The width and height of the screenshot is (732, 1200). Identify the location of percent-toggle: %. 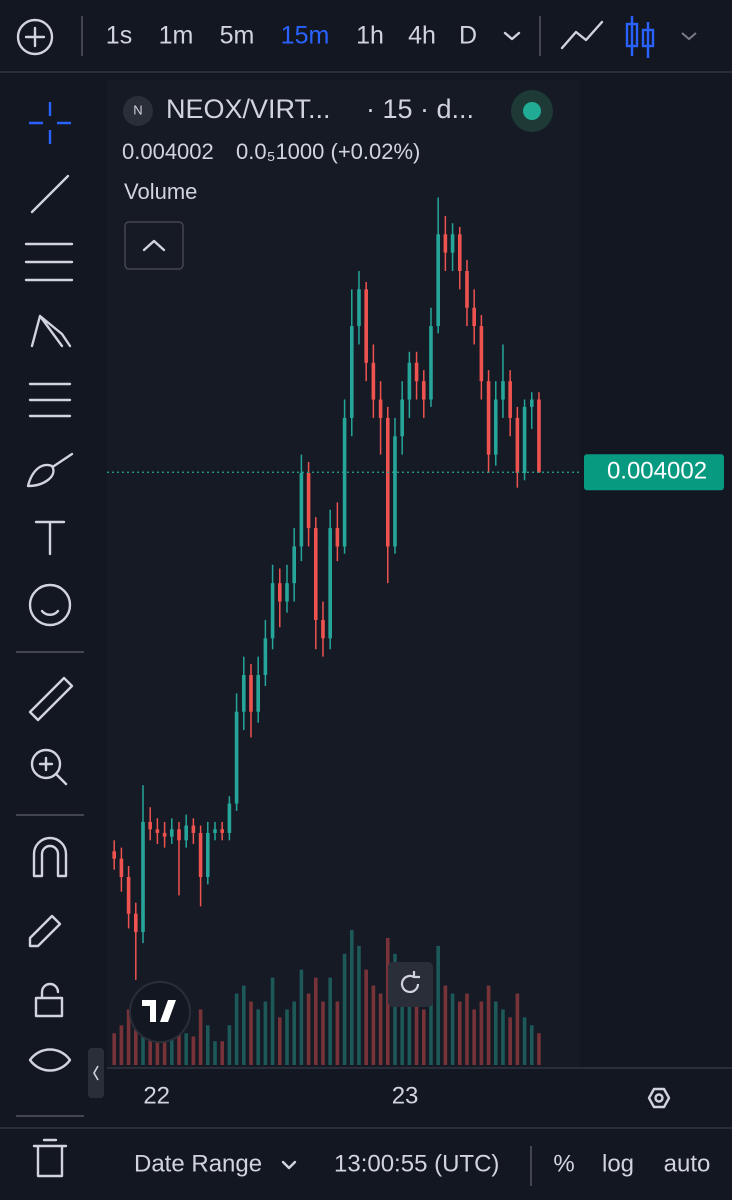
(563, 1163).